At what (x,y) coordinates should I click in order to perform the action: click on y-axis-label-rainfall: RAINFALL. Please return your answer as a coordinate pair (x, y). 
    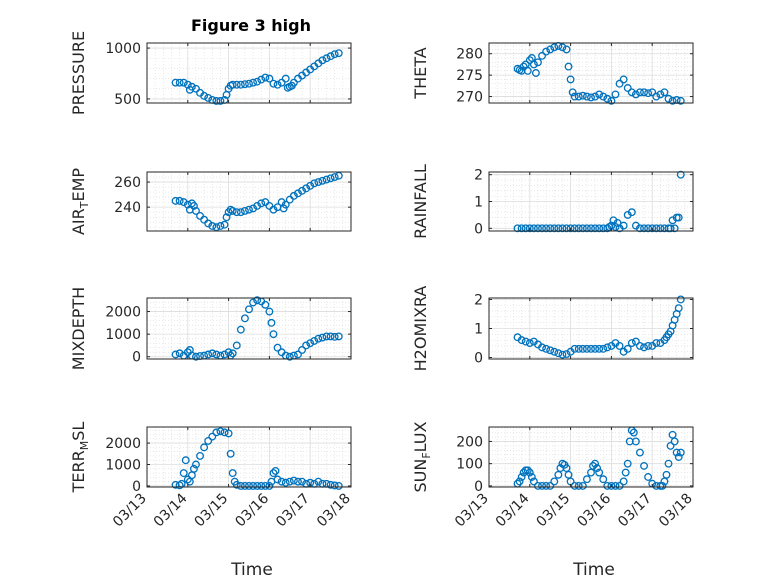
    Looking at the image, I should click on (420, 201).